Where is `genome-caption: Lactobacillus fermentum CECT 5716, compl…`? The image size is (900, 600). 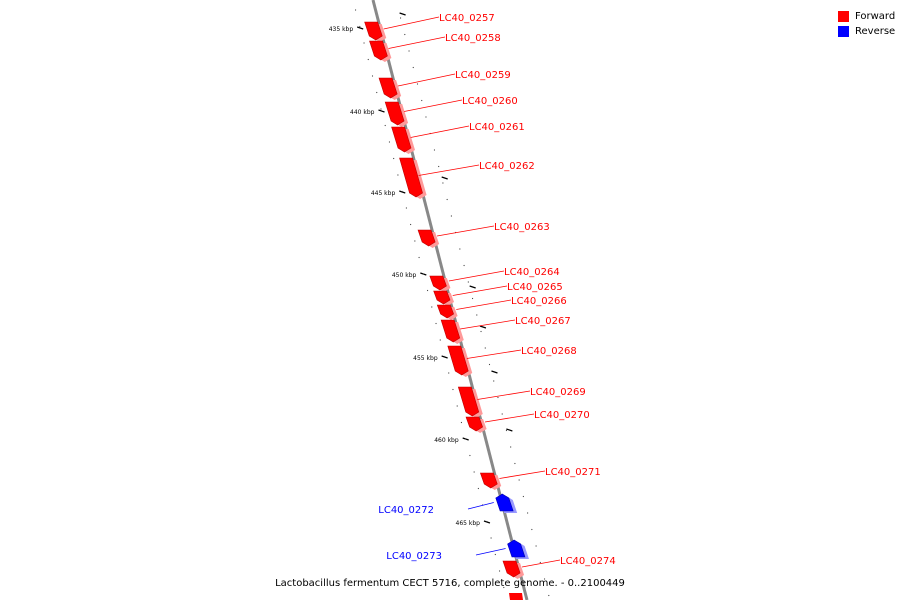
genome-caption: Lactobacillus fermentum CECT 5716, compl… is located at coordinates (450, 583).